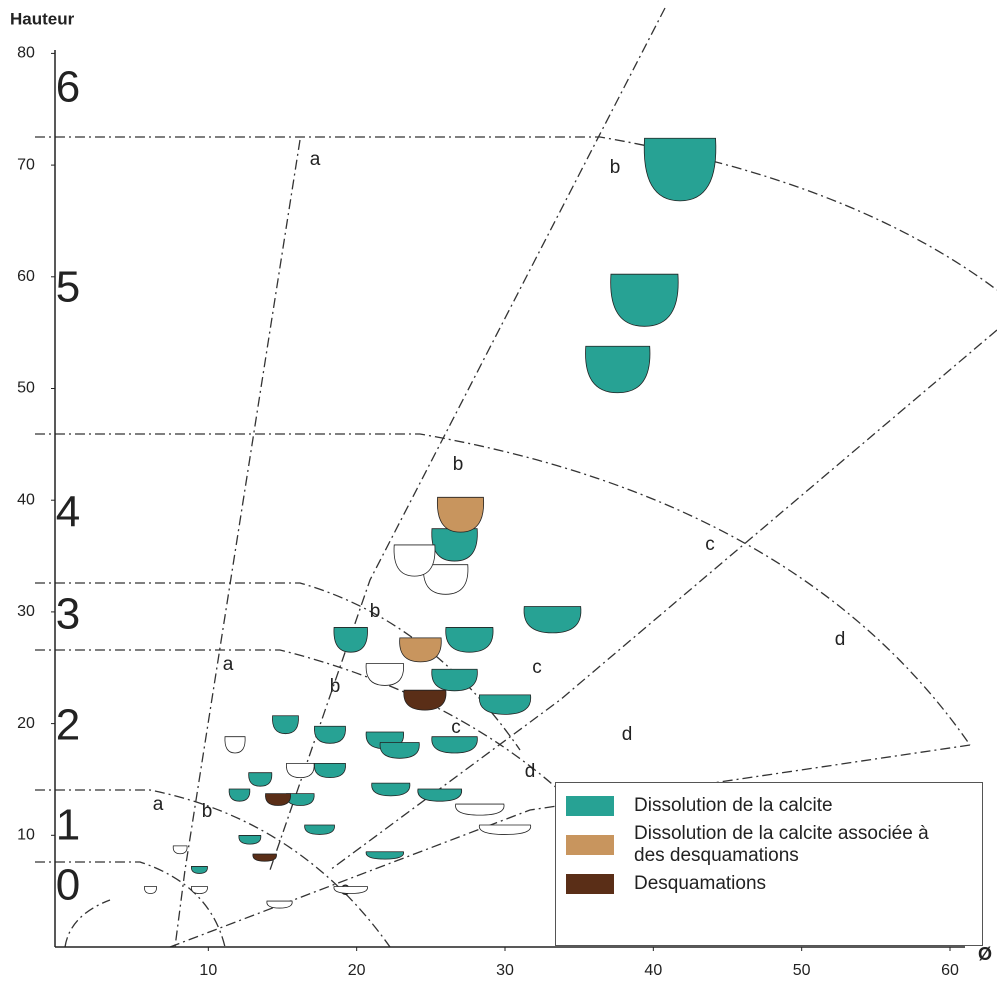 The height and width of the screenshot is (987, 997). I want to click on y-tick-label: 80, so click(26, 53).